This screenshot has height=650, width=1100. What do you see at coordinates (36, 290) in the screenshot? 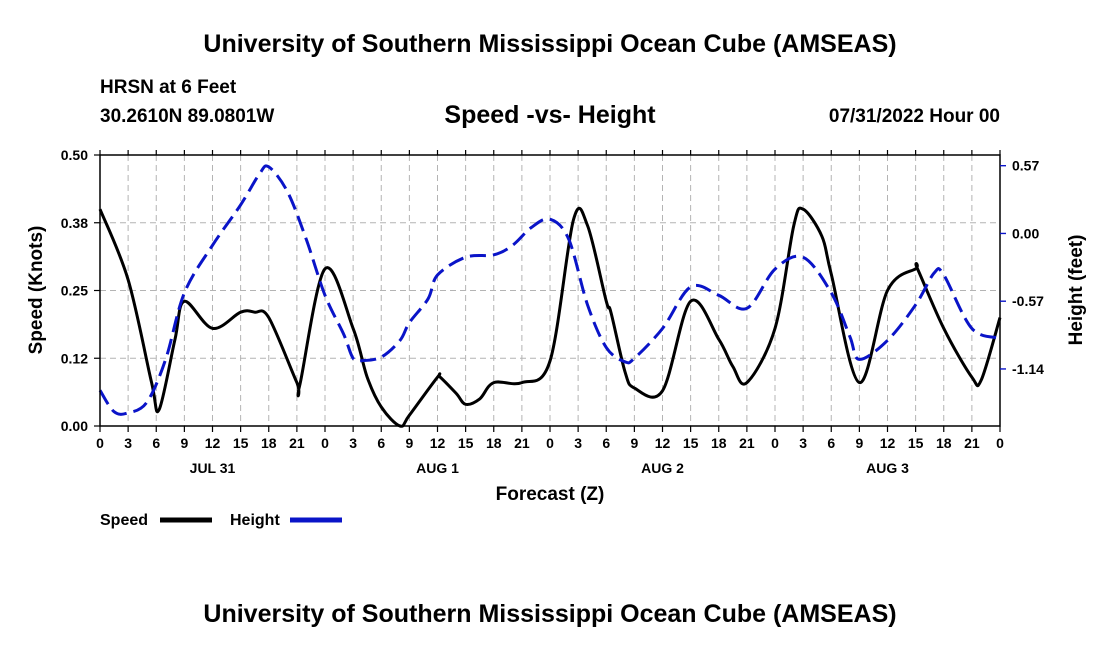
I see `y-axis-title: Speed (Knots)` at bounding box center [36, 290].